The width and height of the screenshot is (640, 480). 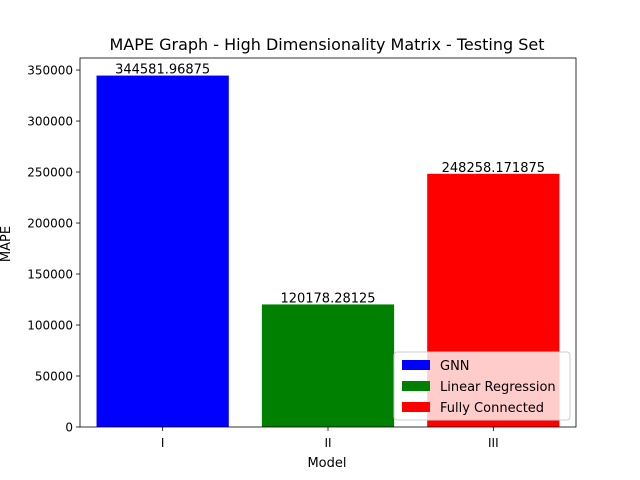 I want to click on y-tick-label: 100000, so click(x=50, y=326).